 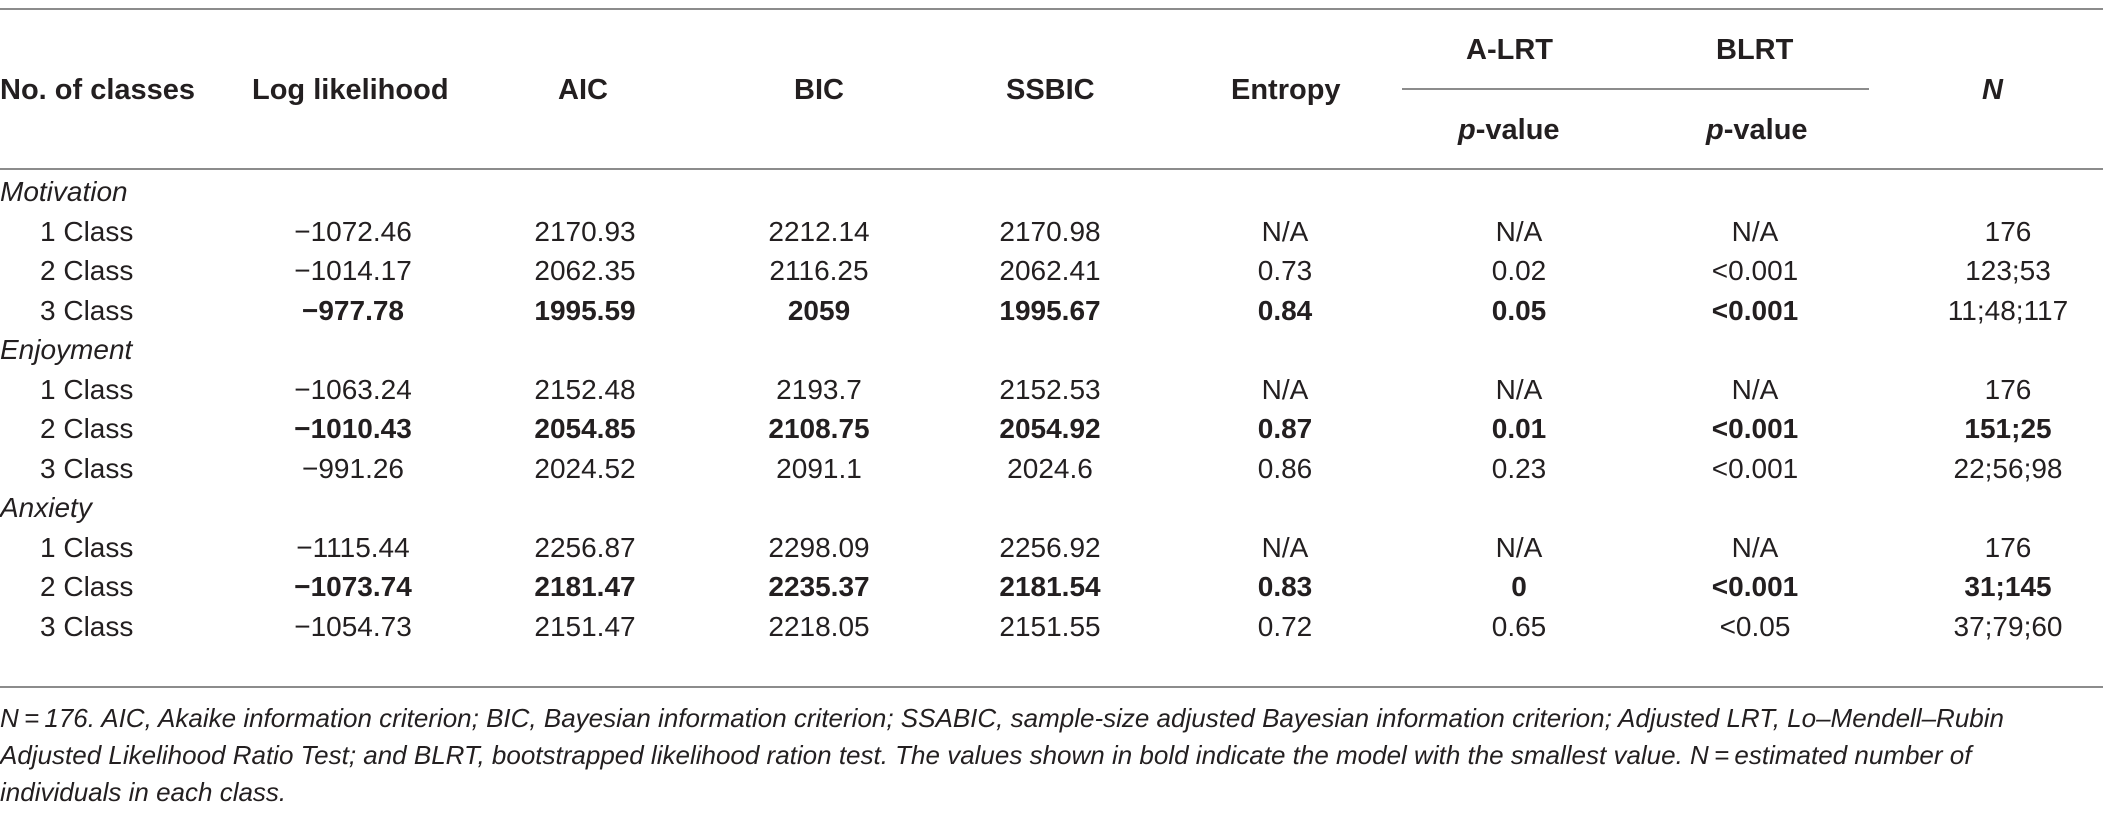 What do you see at coordinates (1285, 468) in the screenshot?
I see `table-cell: 0.86` at bounding box center [1285, 468].